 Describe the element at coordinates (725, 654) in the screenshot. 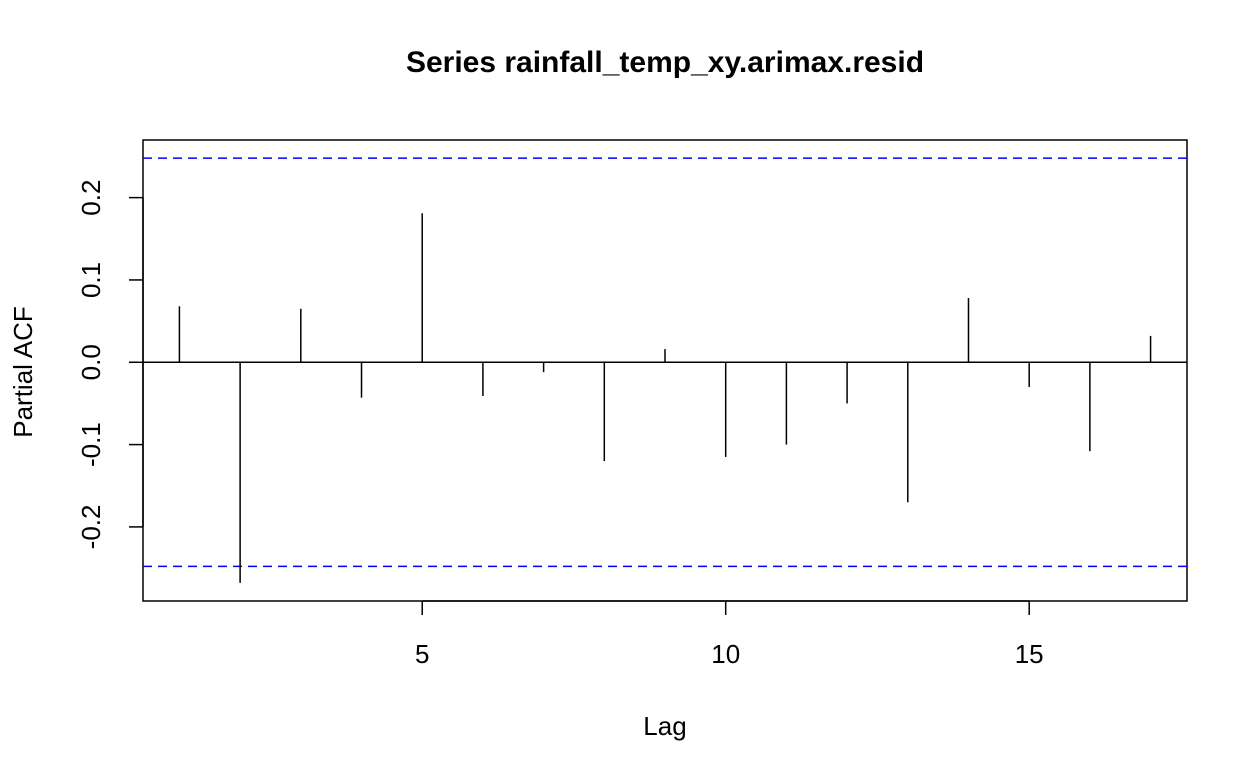

I see `x-tick-label: 10` at that location.